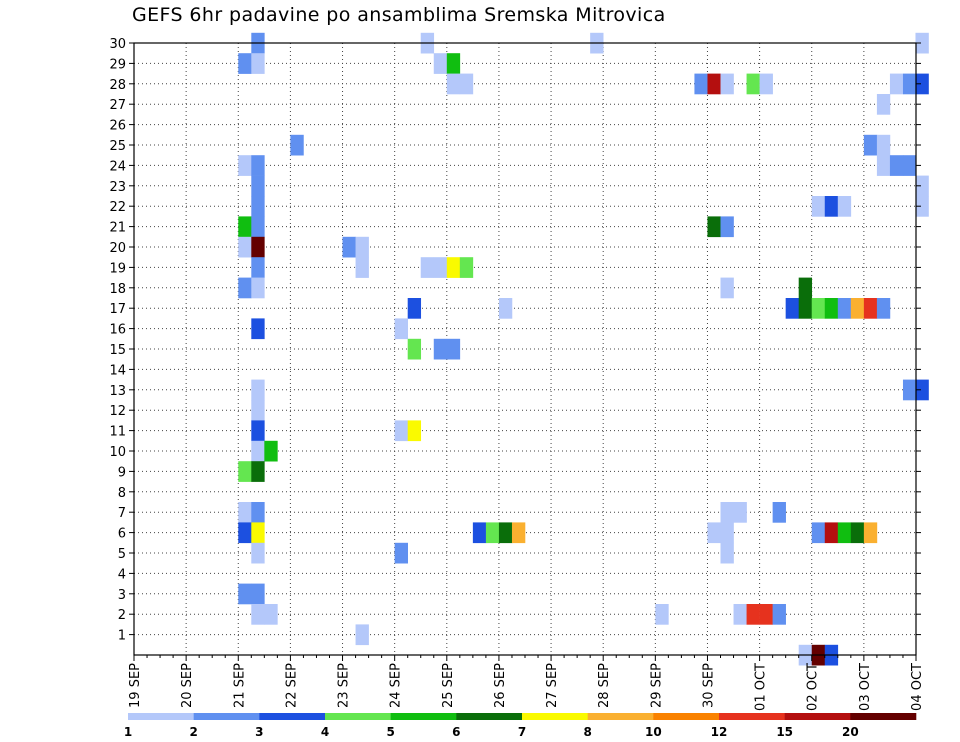 This screenshot has height=742, width=960. Describe the element at coordinates (656, 685) in the screenshot. I see `x-tick-label: 29 SEP` at that location.